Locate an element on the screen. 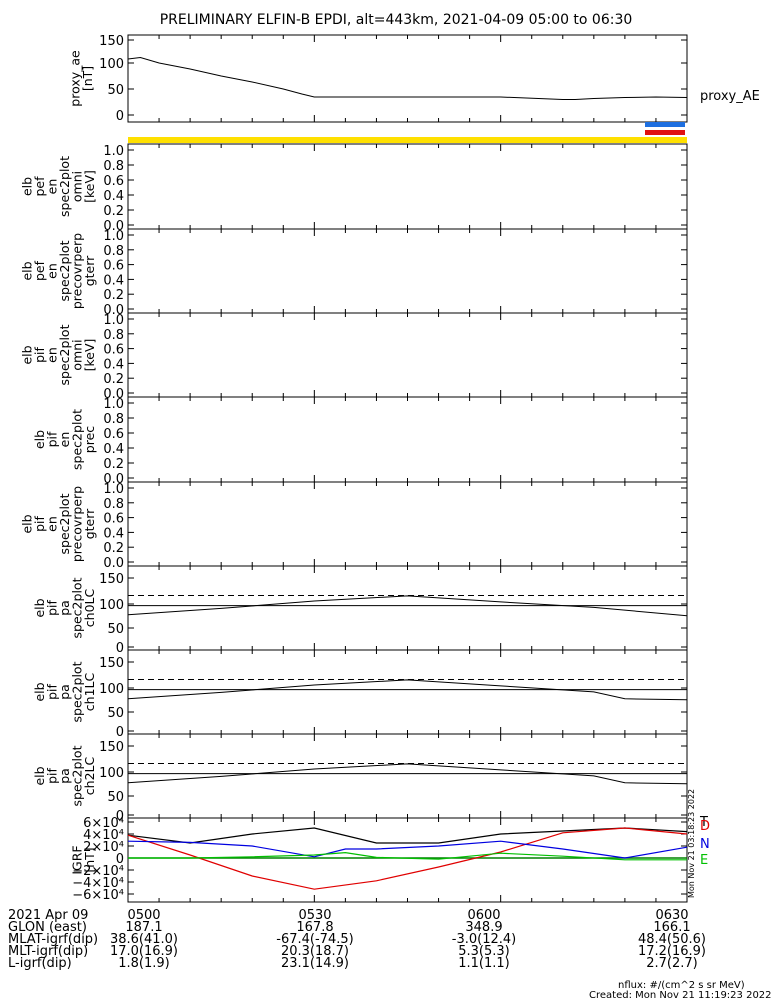  y-axis-label-line: [nT] is located at coordinates (89, 859).